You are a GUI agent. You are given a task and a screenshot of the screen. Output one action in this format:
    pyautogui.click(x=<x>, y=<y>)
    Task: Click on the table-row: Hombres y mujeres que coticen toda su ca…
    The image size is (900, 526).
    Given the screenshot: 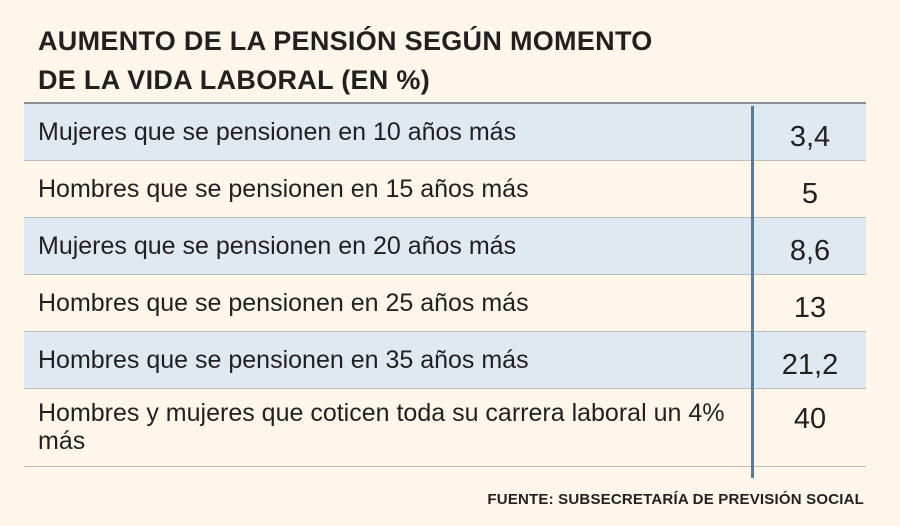 What is the action you would take?
    pyautogui.click(x=445, y=428)
    